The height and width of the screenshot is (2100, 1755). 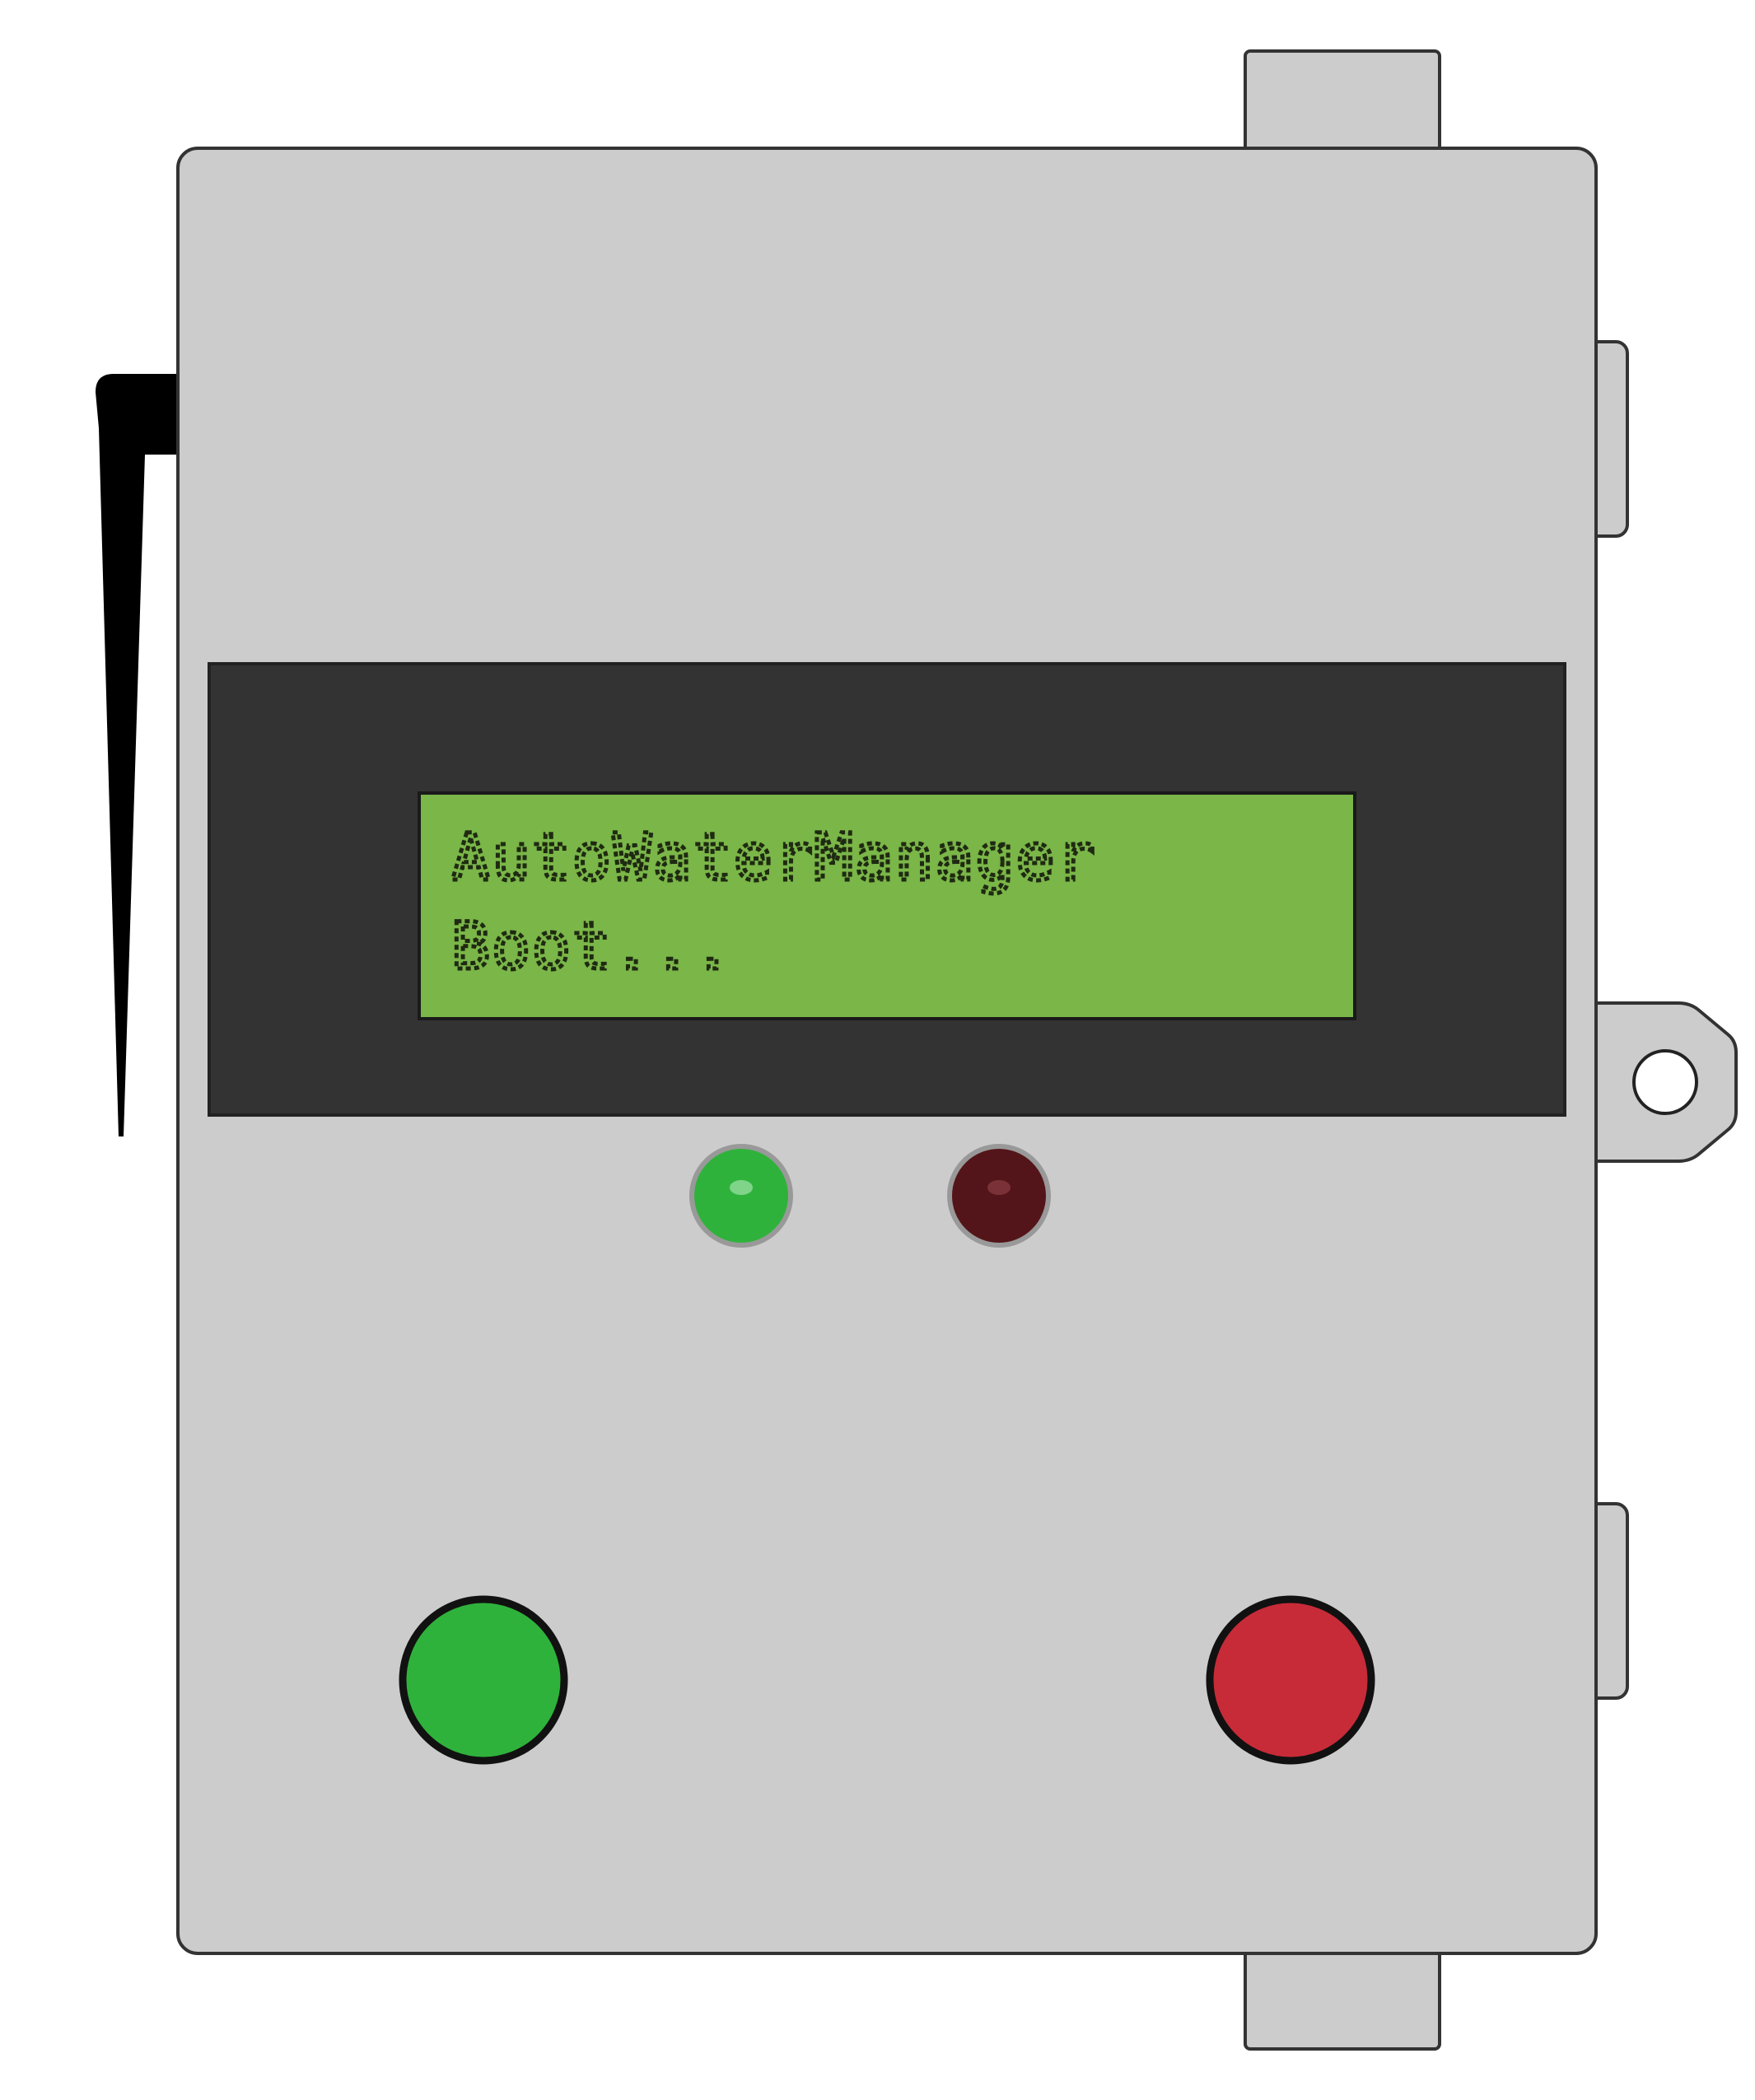 What do you see at coordinates (1342, 104) in the screenshot?
I see `top-latch` at bounding box center [1342, 104].